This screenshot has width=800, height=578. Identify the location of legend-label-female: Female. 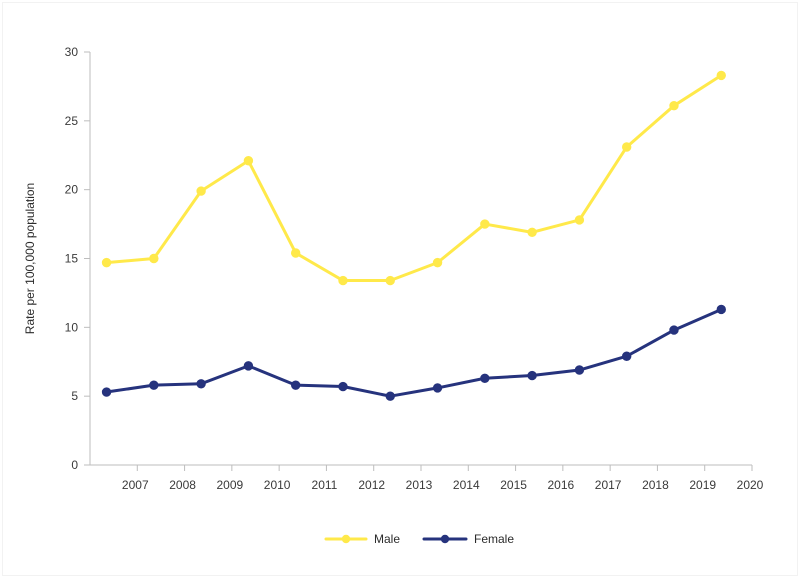
(494, 539).